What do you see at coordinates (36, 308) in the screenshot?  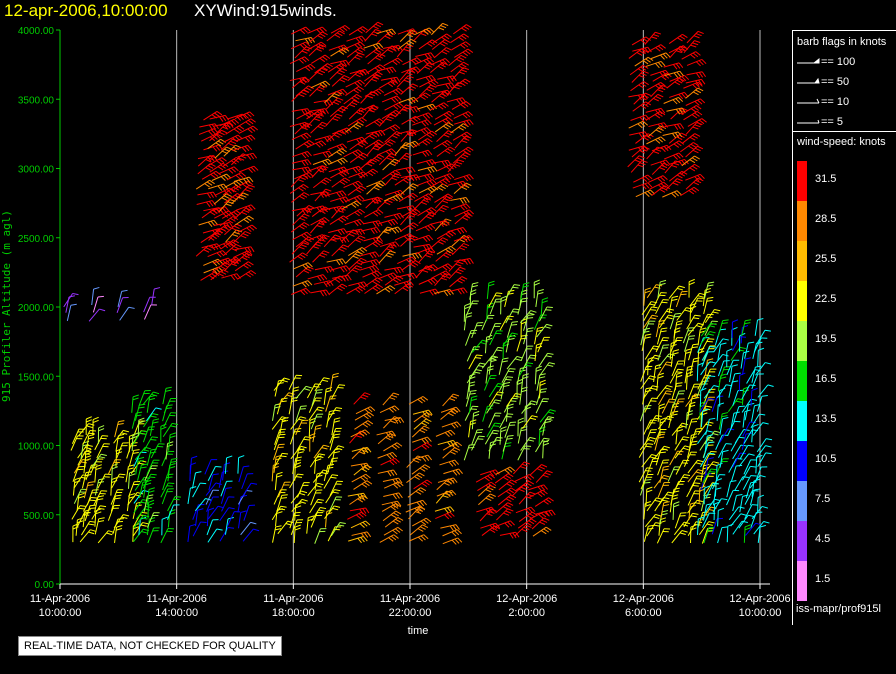 I see `y-tick-label-4: 2000.00` at bounding box center [36, 308].